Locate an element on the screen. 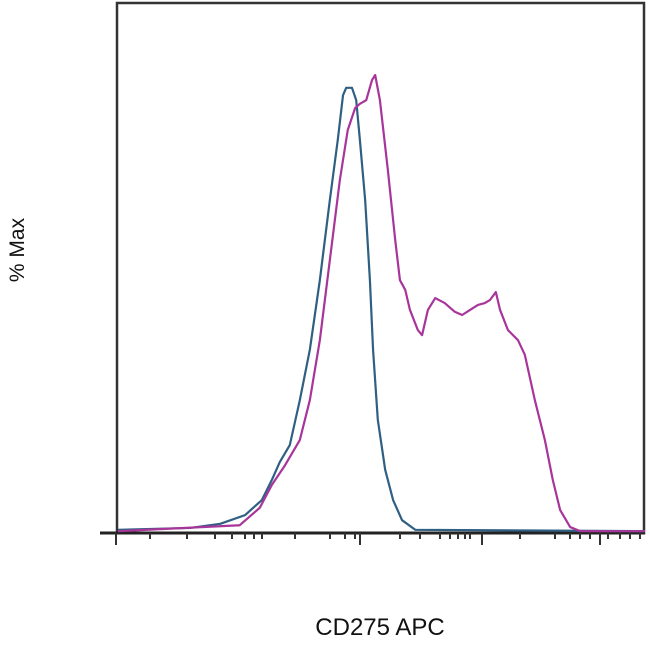 This screenshot has width=650, height=645. x-axis-label: CD275 APC is located at coordinates (380, 627).